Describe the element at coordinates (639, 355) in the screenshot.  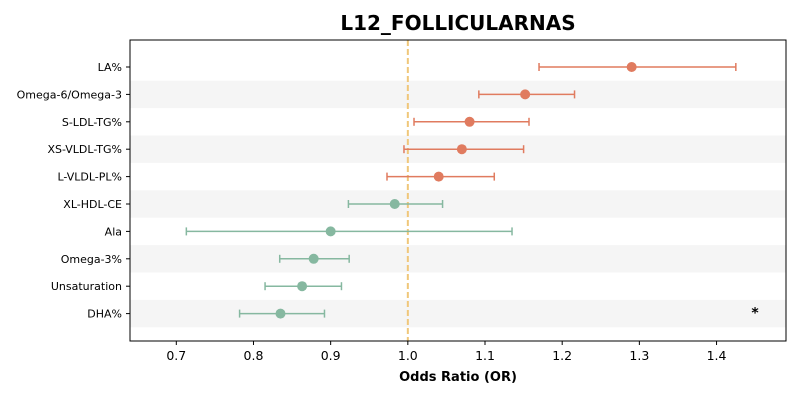
I see `x-tick-label: 1.3` at that location.